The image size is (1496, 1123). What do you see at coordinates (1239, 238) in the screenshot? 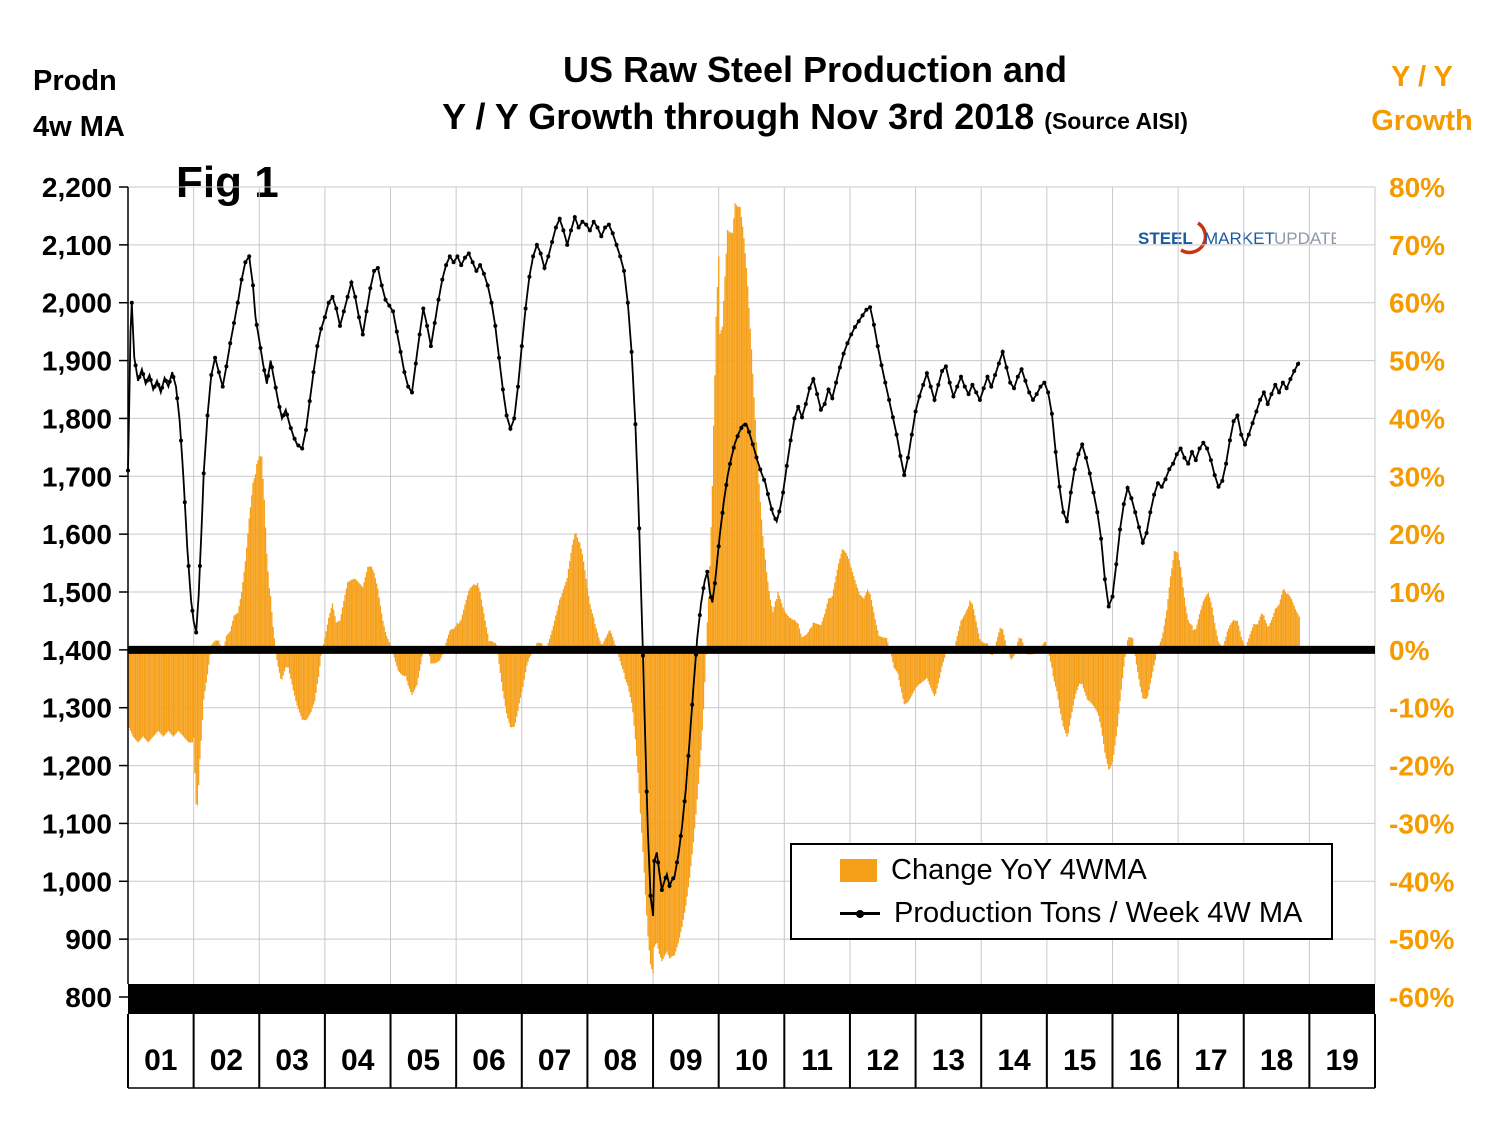
I see `logo-text-market: MARKET` at bounding box center [1239, 238].